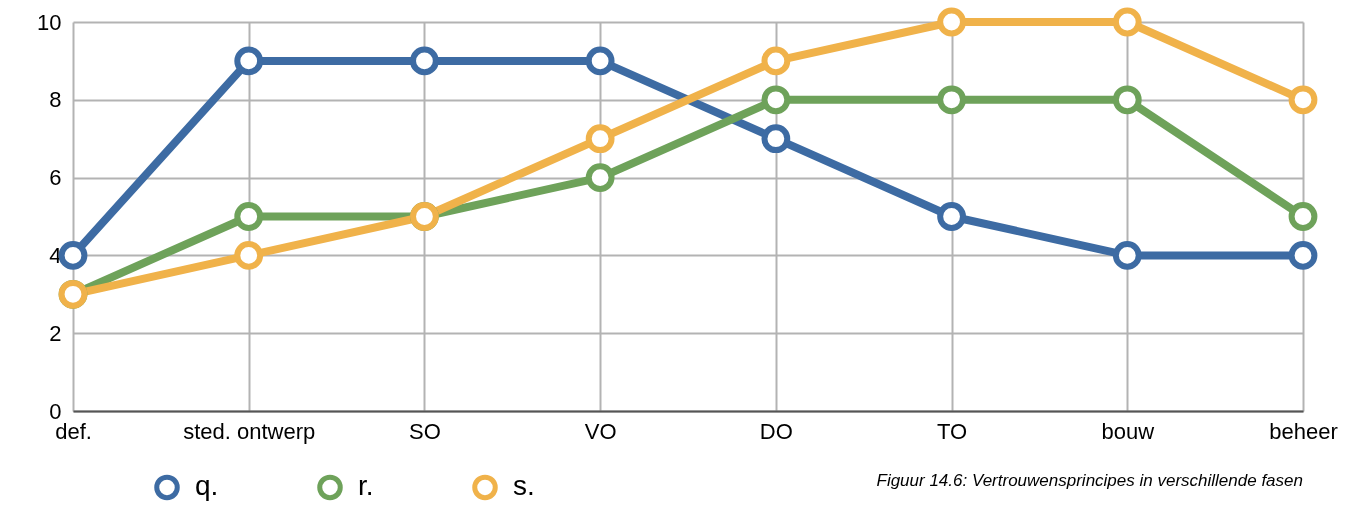 The image size is (1362, 509). What do you see at coordinates (524, 486) in the screenshot?
I see `legend-label: s.` at bounding box center [524, 486].